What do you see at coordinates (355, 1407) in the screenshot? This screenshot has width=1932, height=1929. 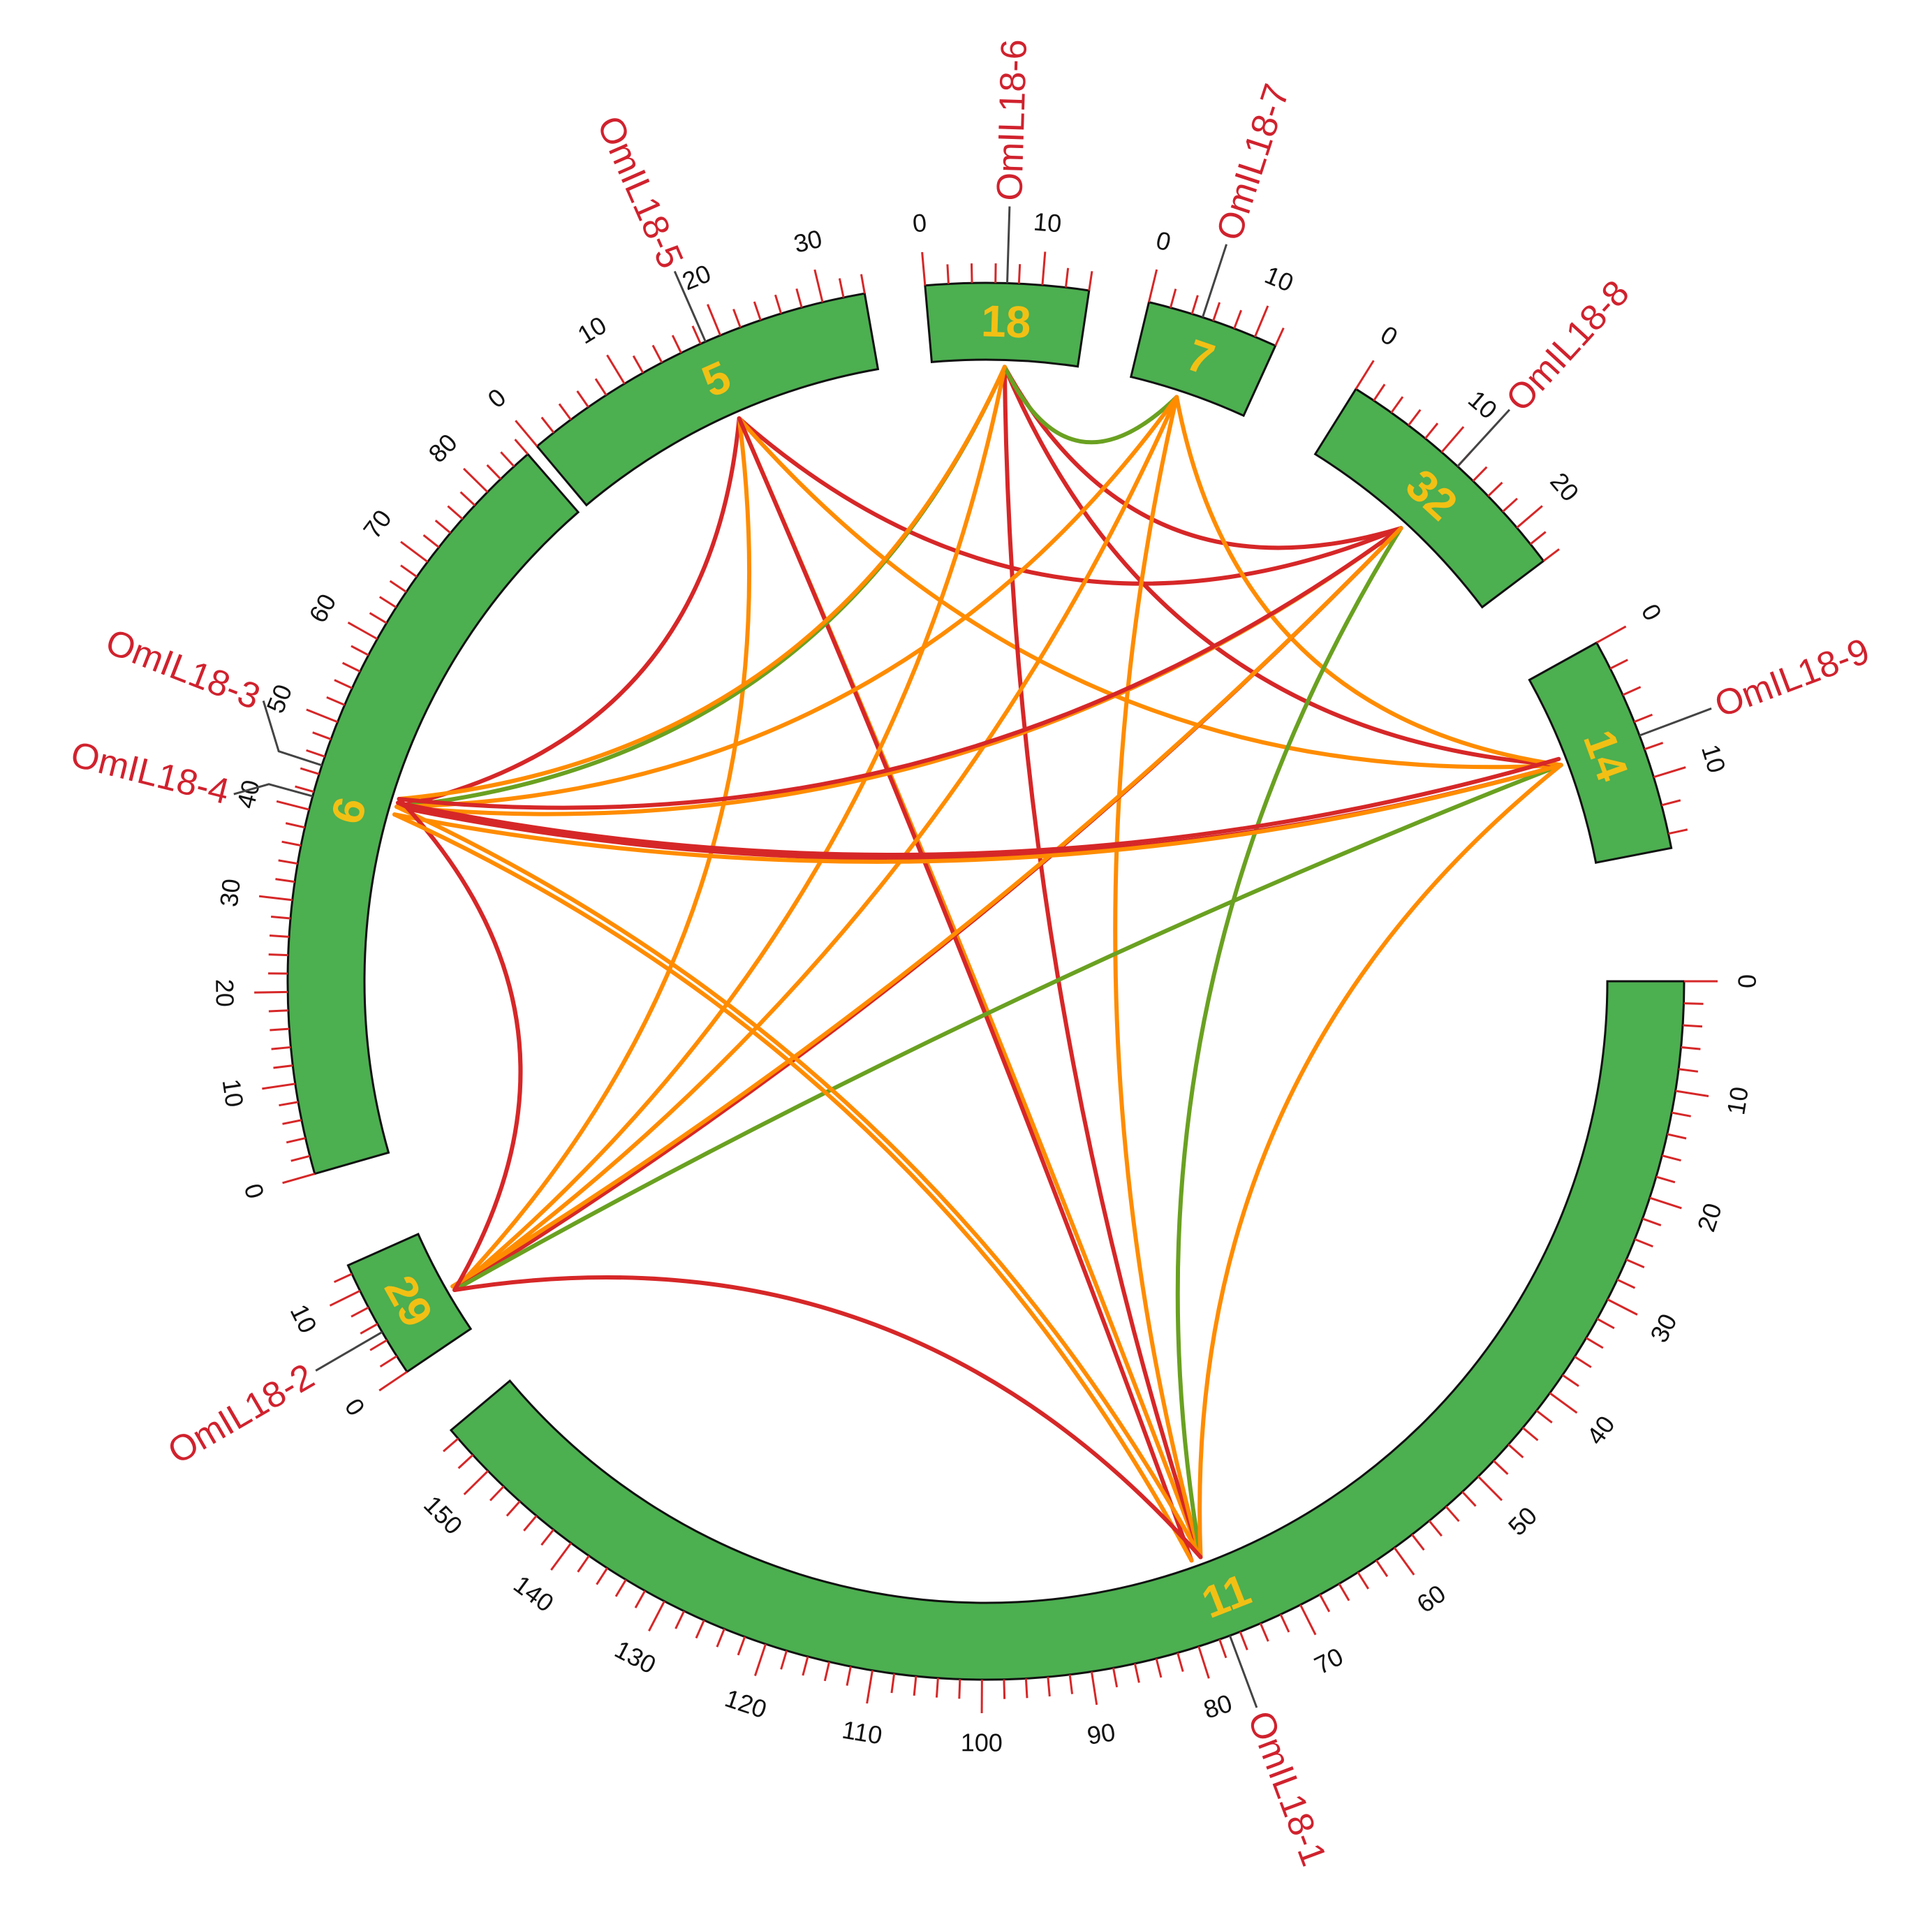 I see `tick-label-29-0: 0` at bounding box center [355, 1407].